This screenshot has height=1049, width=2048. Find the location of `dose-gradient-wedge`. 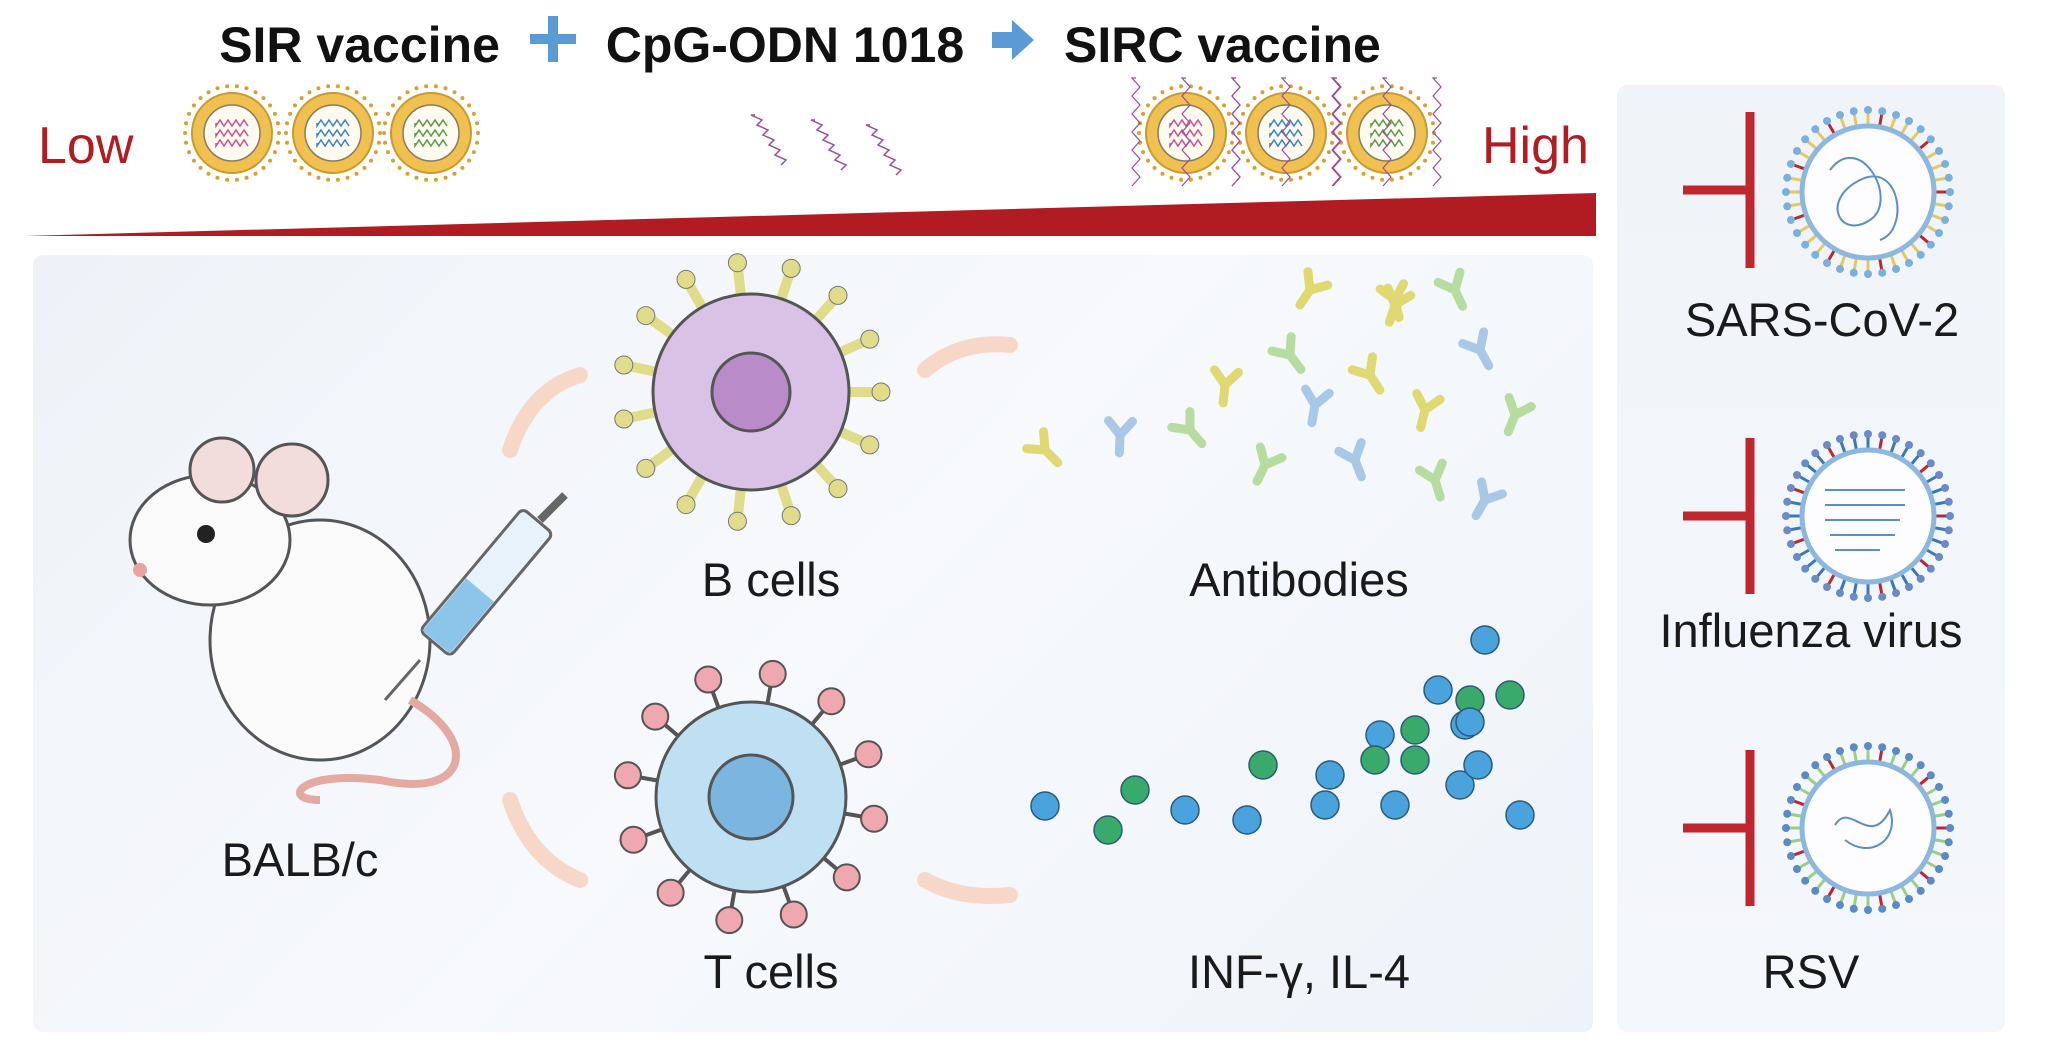

dose-gradient-wedge is located at coordinates (810, 214).